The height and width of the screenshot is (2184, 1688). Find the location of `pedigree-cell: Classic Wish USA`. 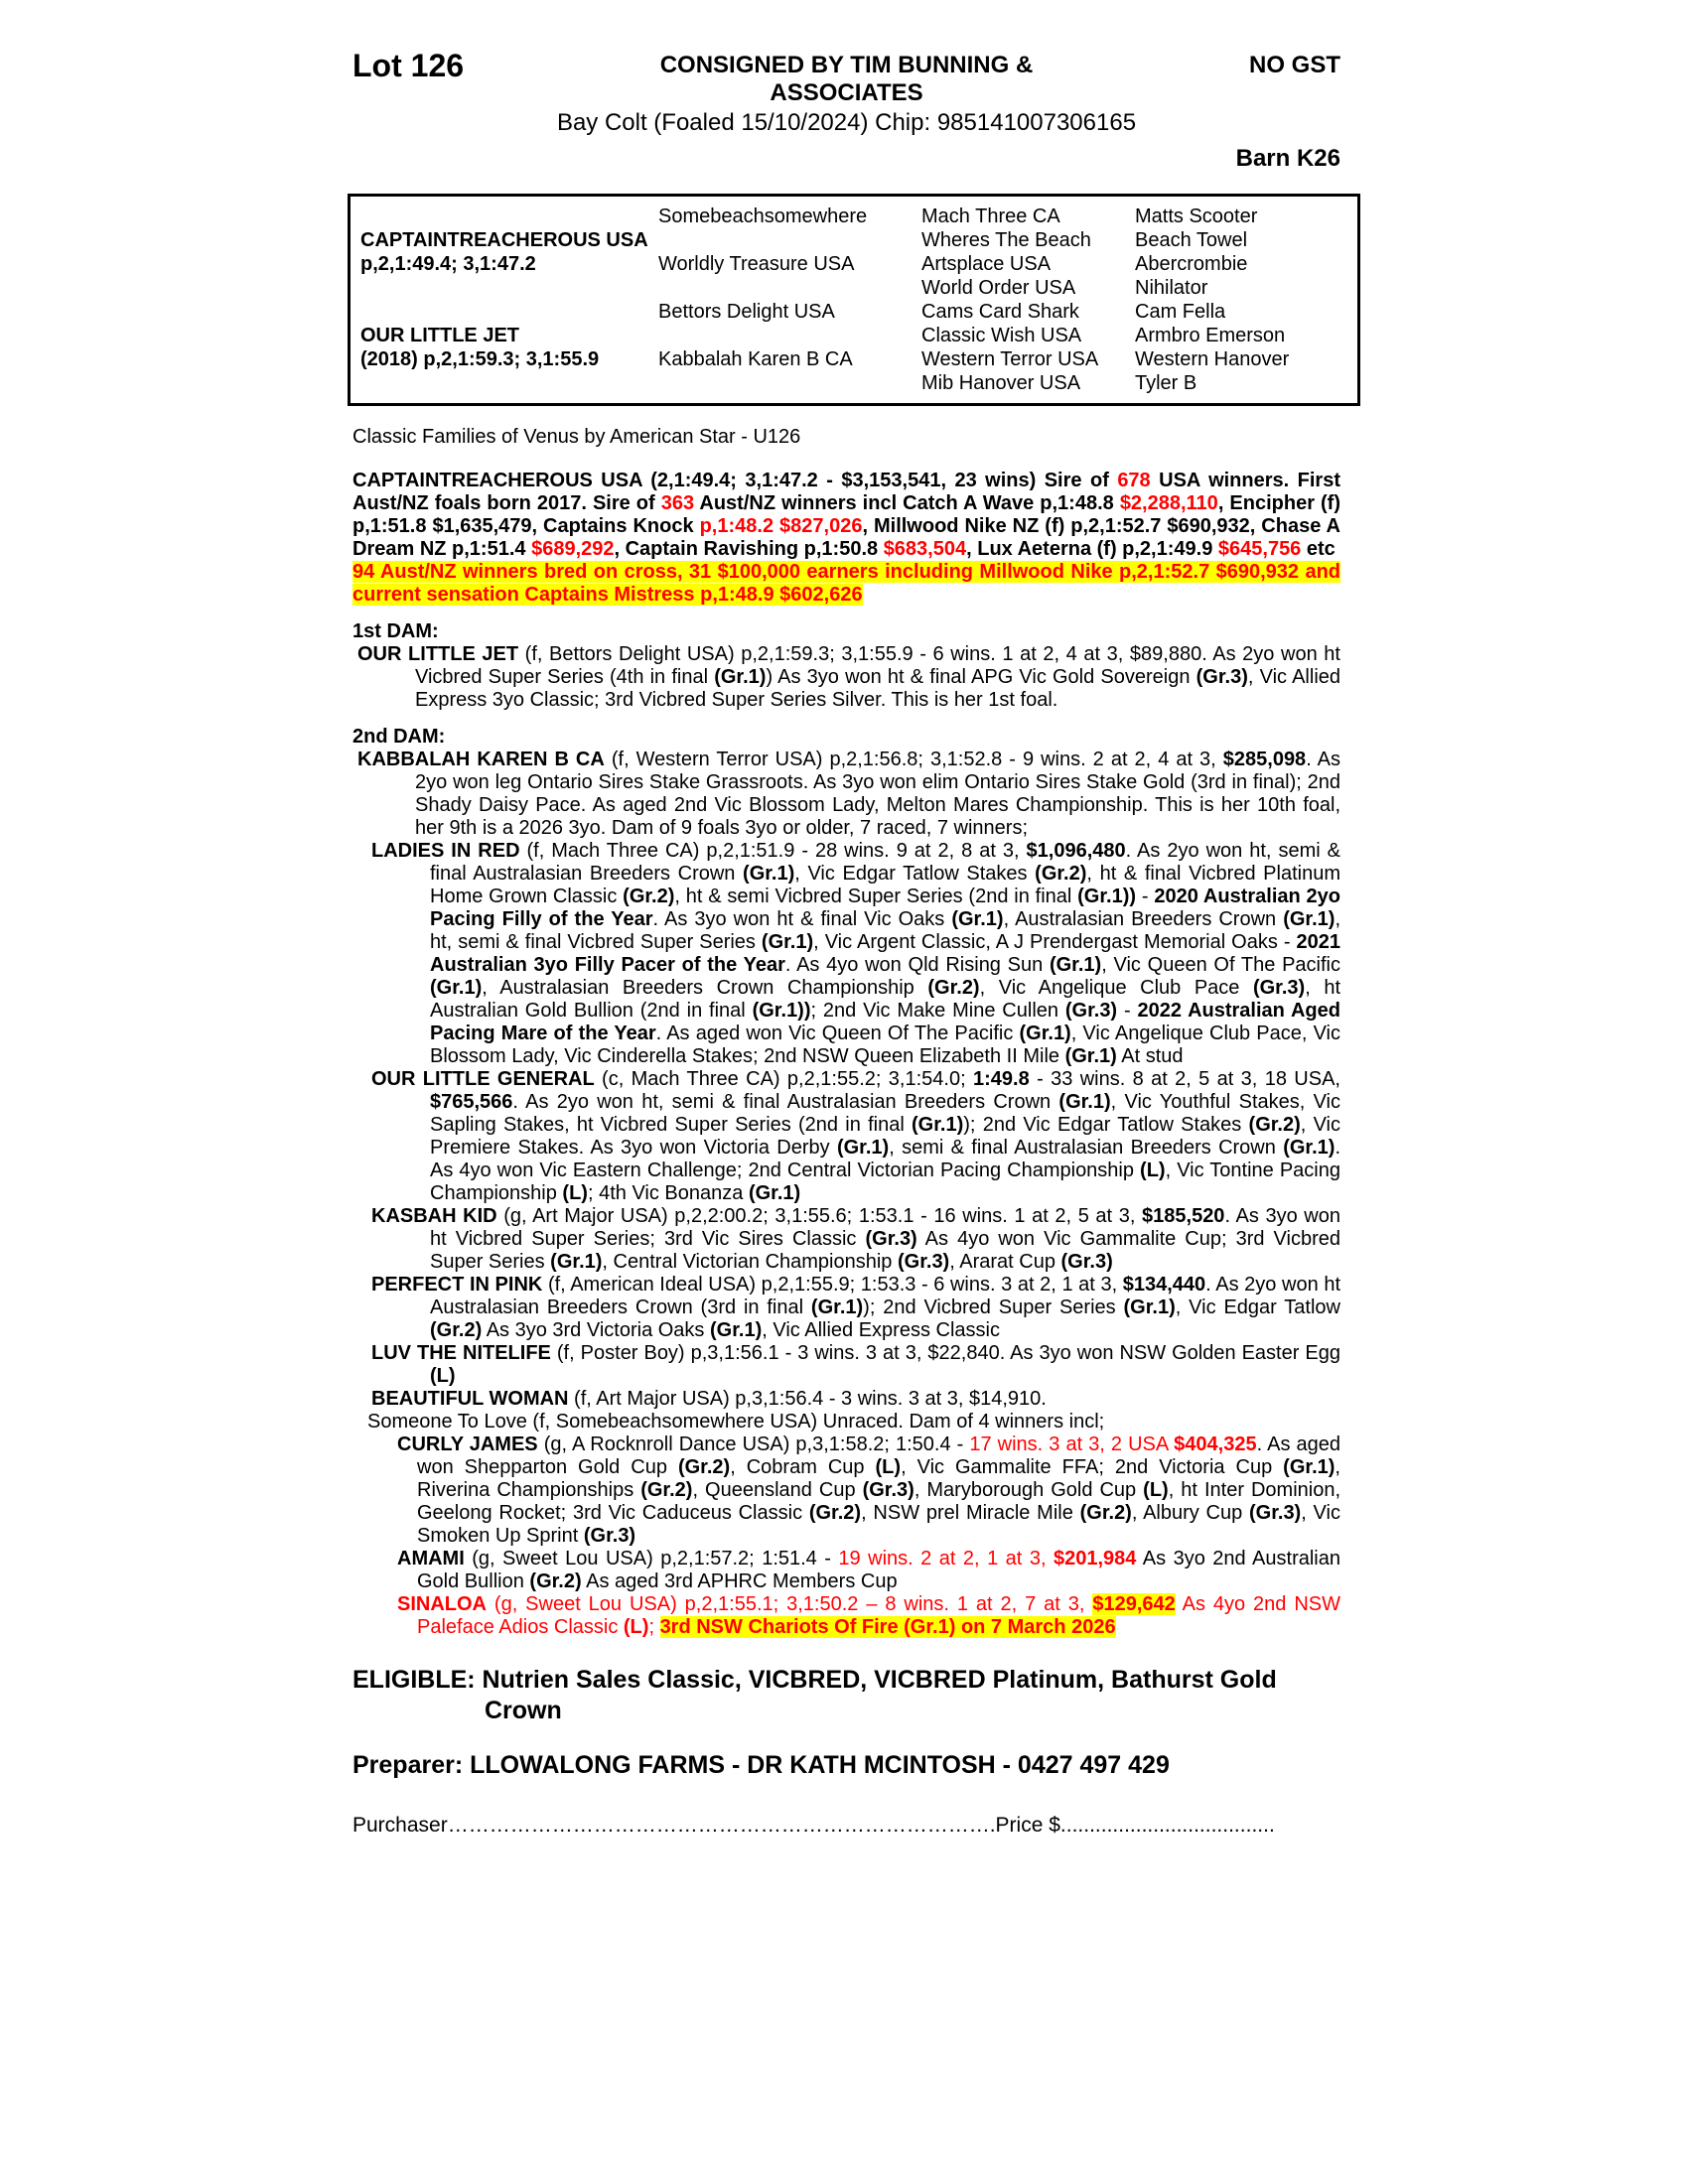

pedigree-cell: Classic Wish USA is located at coordinates (1001, 335).